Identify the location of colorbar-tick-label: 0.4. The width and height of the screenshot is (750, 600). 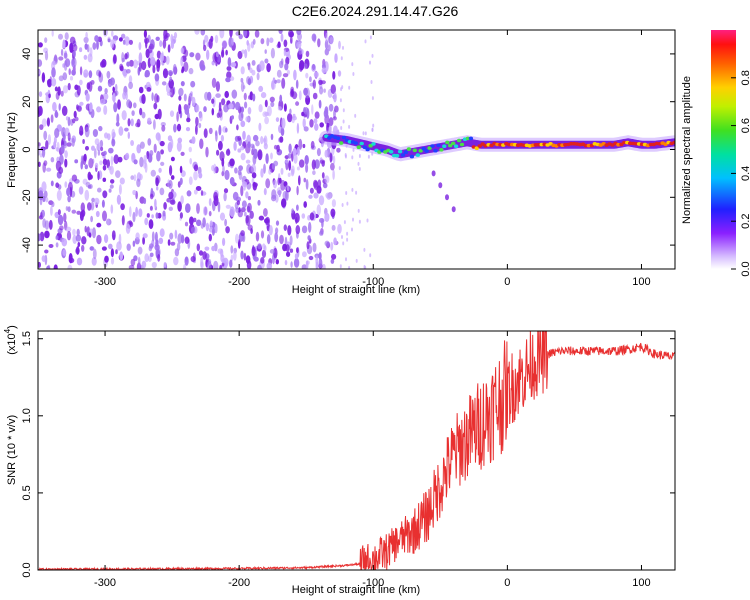
(745, 173).